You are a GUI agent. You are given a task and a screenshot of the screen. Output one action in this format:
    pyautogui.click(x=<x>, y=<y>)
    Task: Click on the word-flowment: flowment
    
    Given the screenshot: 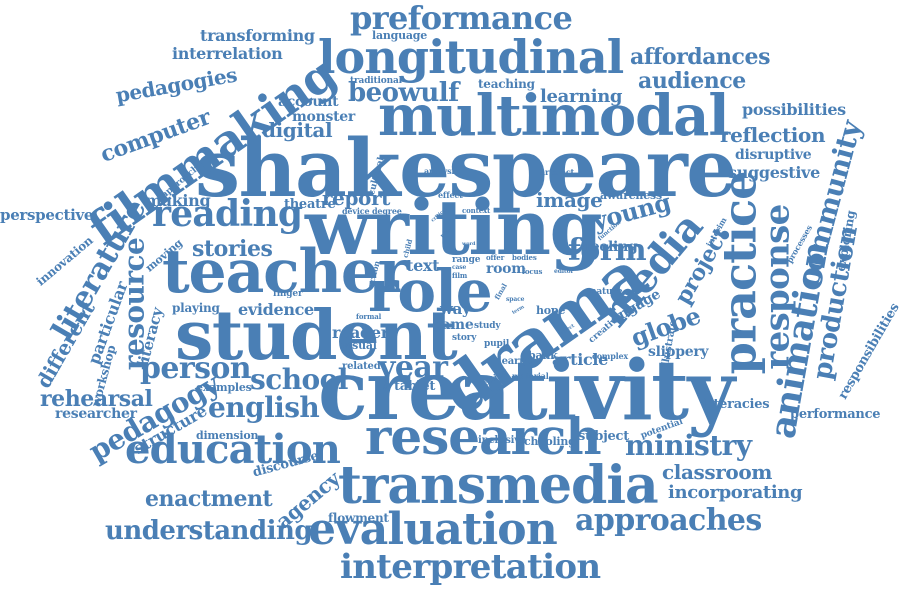 What is the action you would take?
    pyautogui.click(x=358, y=518)
    